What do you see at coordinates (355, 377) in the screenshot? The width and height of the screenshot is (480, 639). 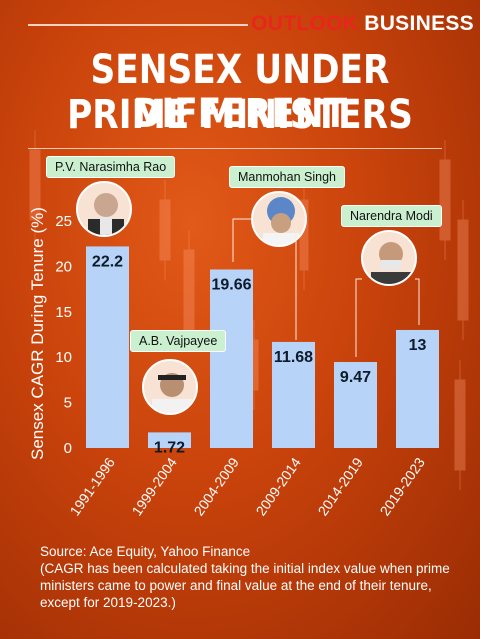 I see `bar-value-label: 9.47` at bounding box center [355, 377].